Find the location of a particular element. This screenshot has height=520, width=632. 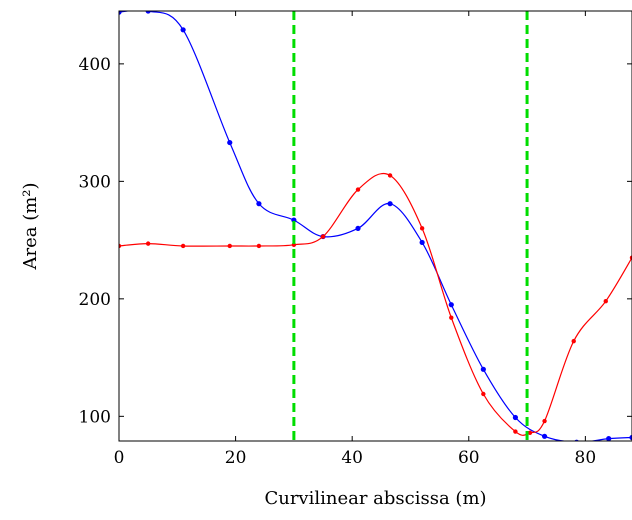

x-tick-label-0: 0 is located at coordinates (119, 458).